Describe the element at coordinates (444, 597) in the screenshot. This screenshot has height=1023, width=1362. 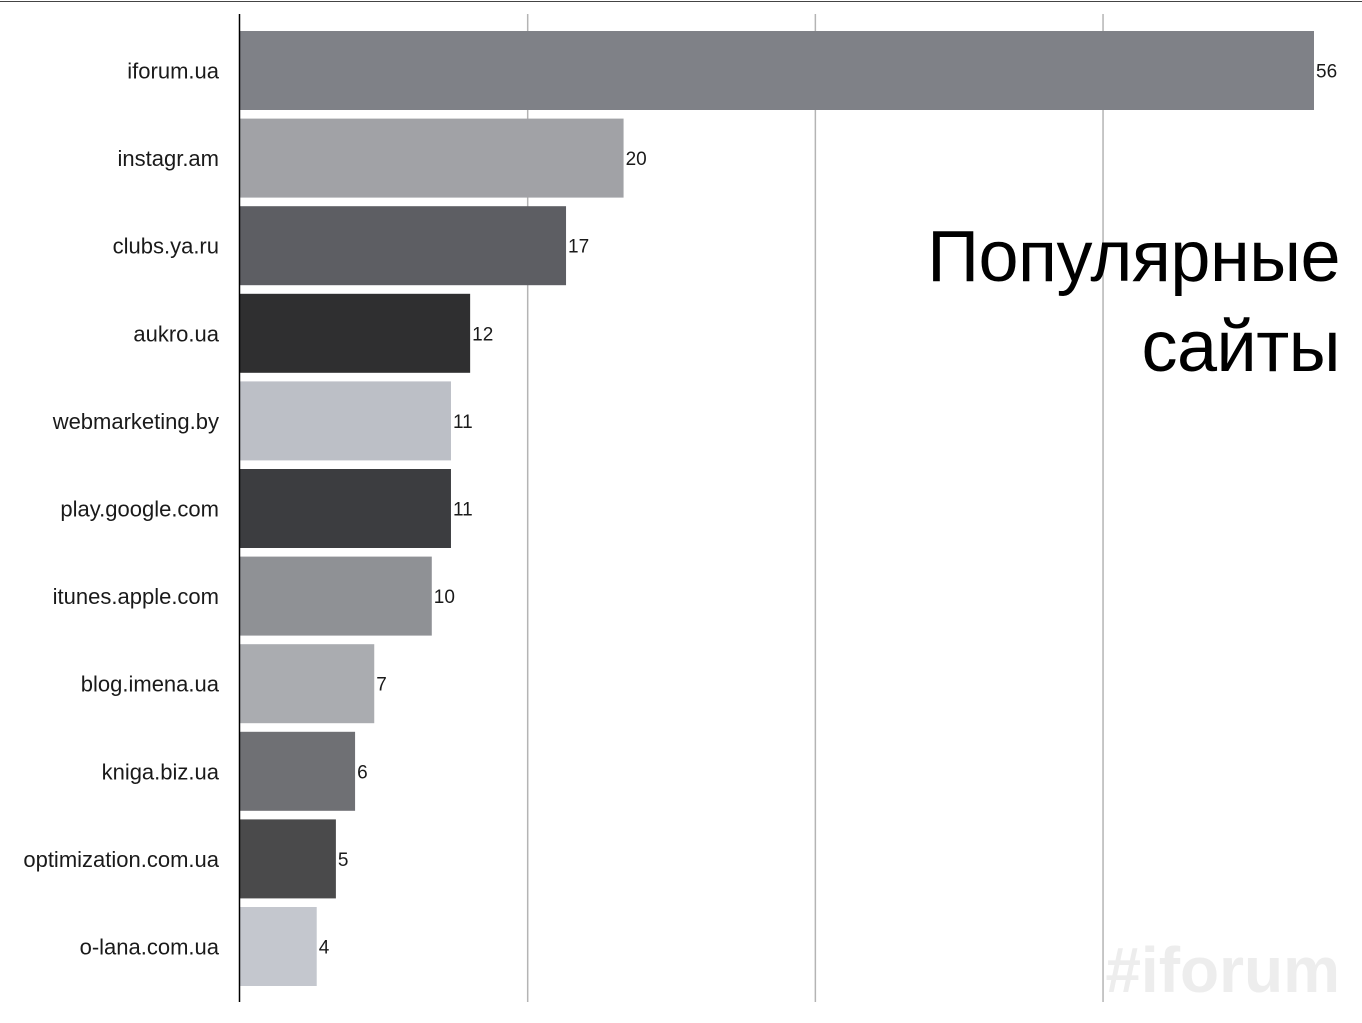
I see `value-label-6: 10` at that location.